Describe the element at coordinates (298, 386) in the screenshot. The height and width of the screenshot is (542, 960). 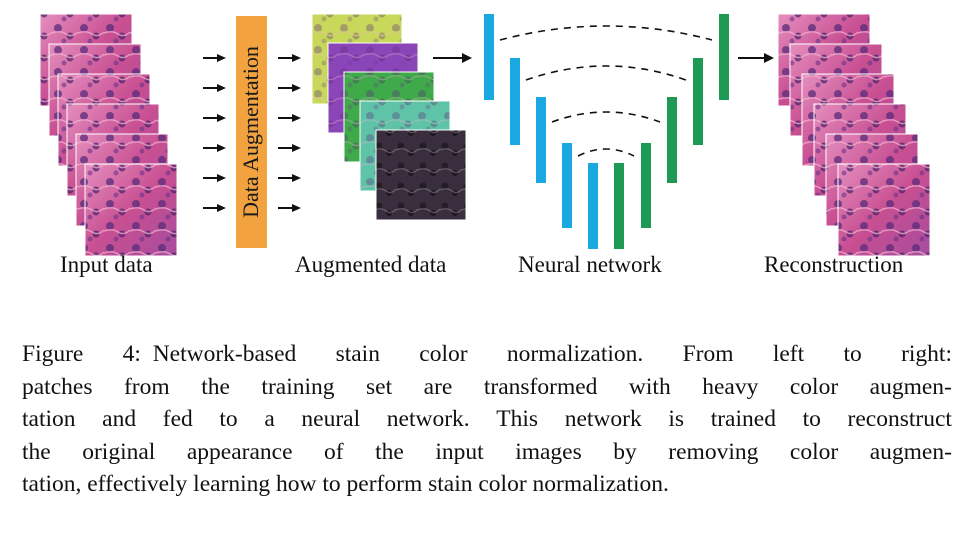
I see `caption-word: training` at that location.